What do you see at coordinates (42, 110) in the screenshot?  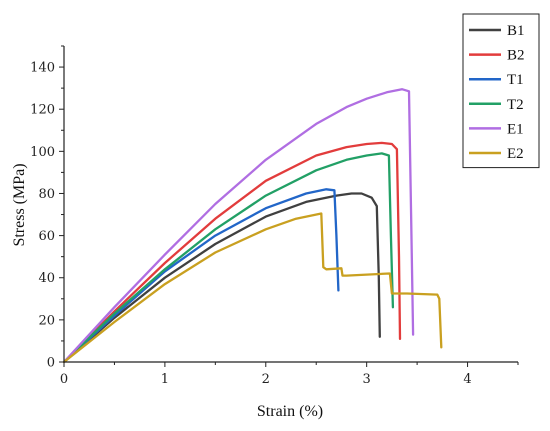 I see `y-tick-label: 120` at bounding box center [42, 110].